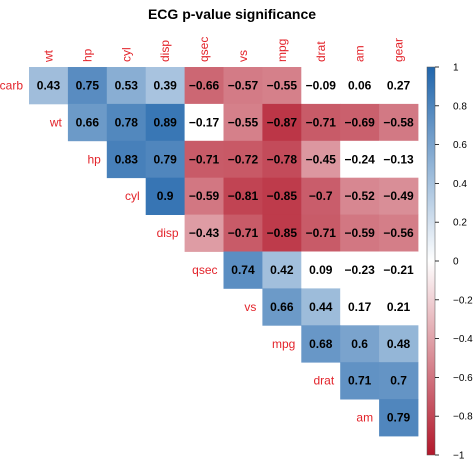 This screenshot has height=465, width=474. What do you see at coordinates (165, 86) in the screenshot?
I see `heatmap-cell-carb-disp` at bounding box center [165, 86].